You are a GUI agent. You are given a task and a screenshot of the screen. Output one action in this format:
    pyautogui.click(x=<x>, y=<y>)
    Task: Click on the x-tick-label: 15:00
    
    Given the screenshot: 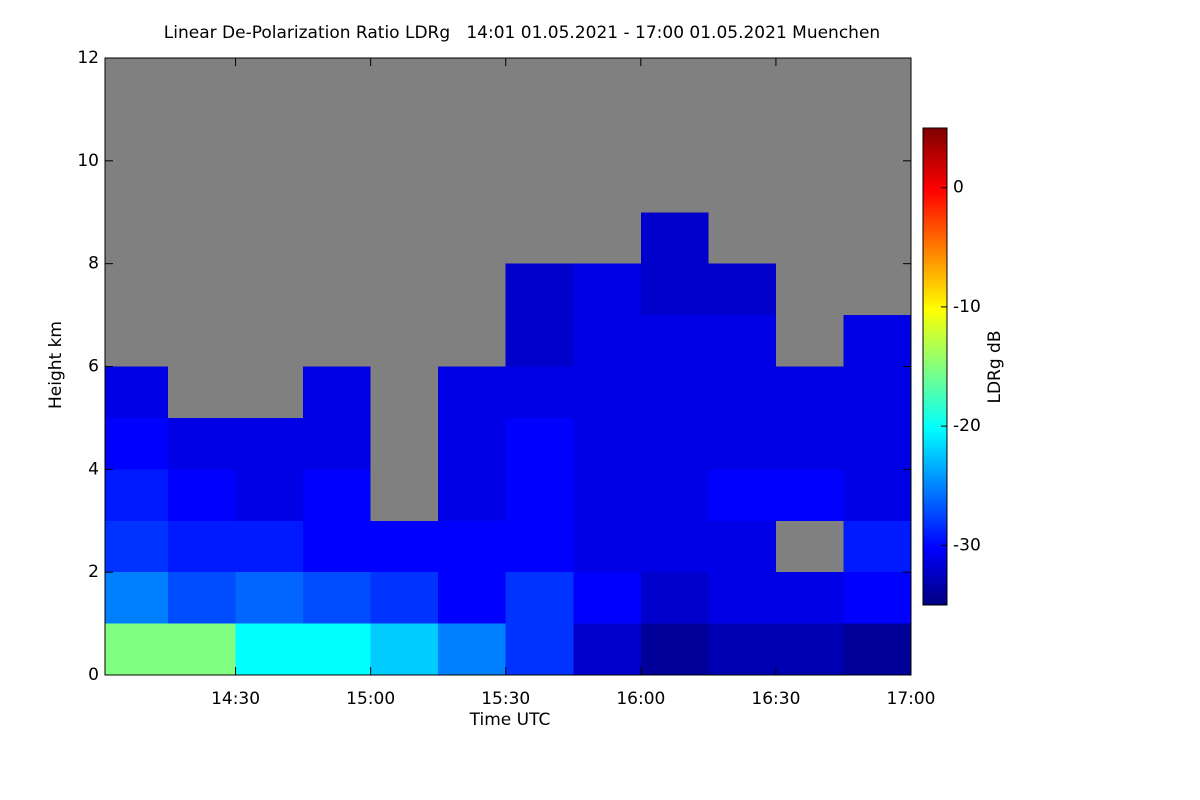 What is the action you would take?
    pyautogui.click(x=370, y=699)
    